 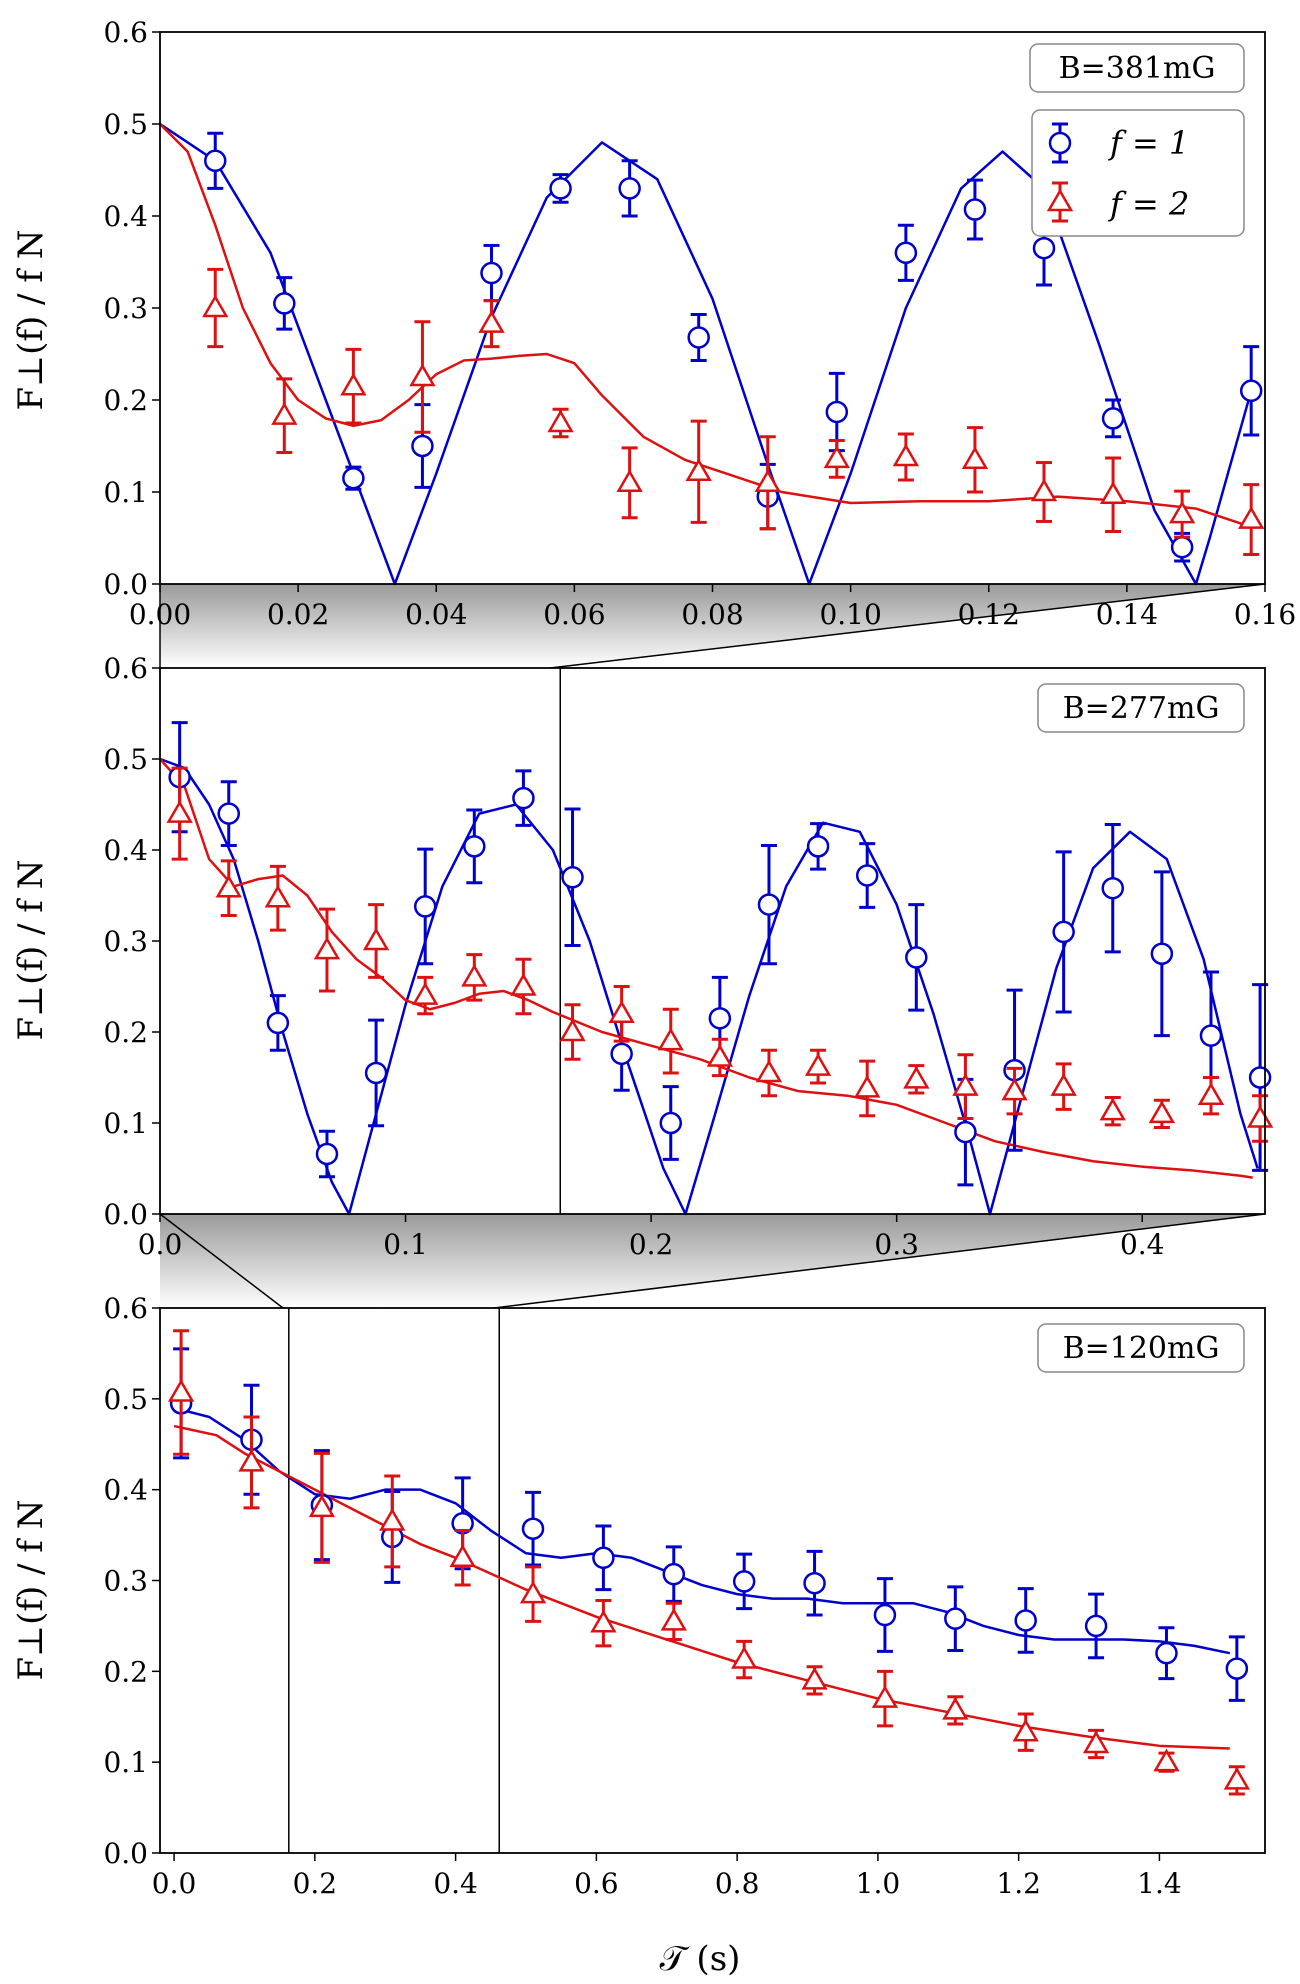 I want to click on x-tick-label: 0.16, so click(x=1265, y=614).